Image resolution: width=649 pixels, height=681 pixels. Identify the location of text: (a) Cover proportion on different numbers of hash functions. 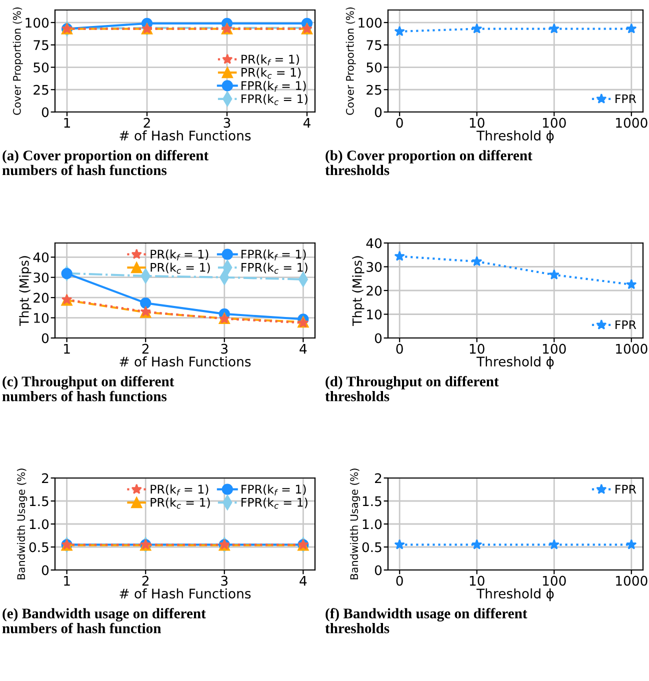
(105, 163).